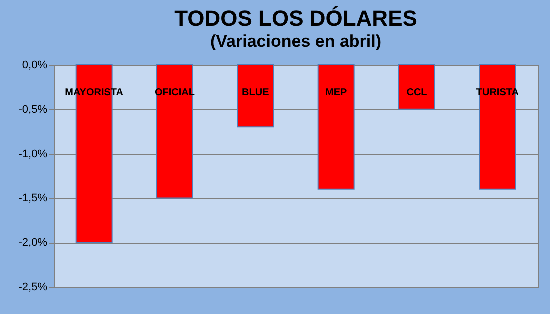 Image resolution: width=560 pixels, height=324 pixels. I want to click on y-tick-label: 0,0%, so click(35, 66).